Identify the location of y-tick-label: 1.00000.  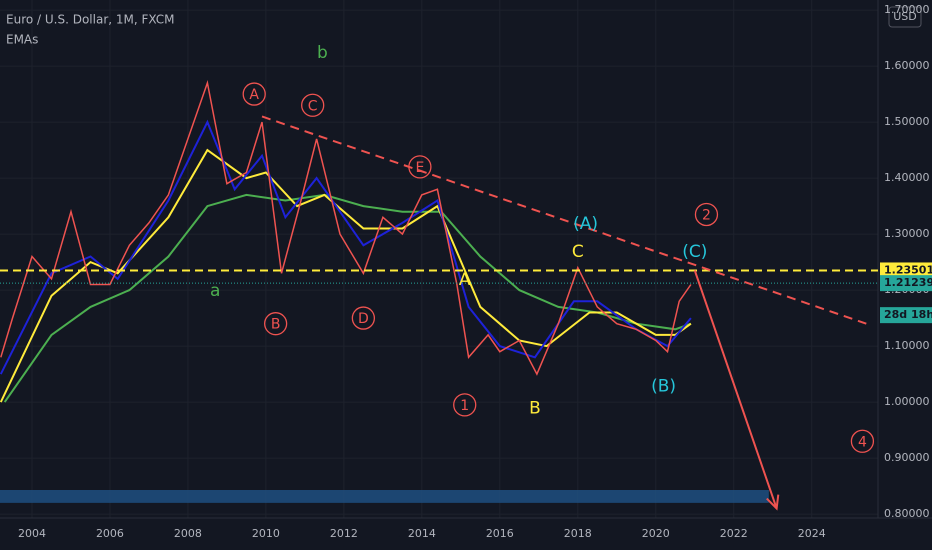
(907, 401).